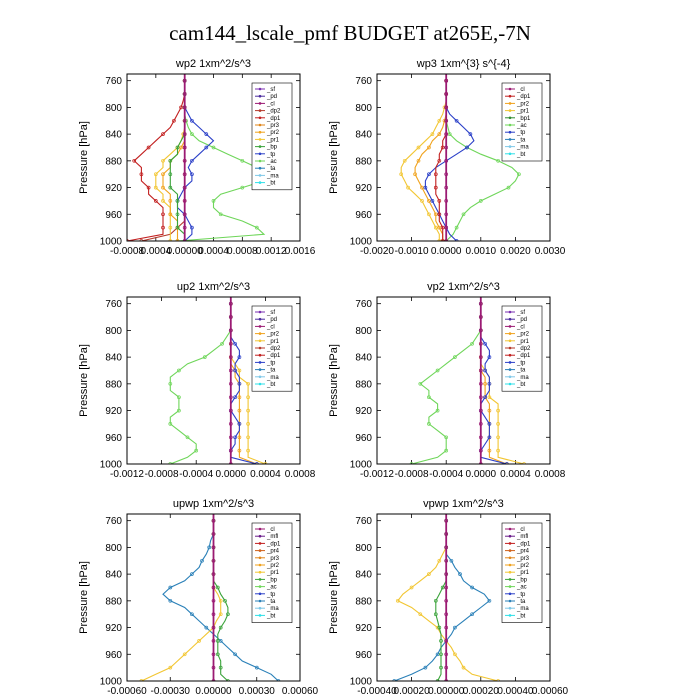 The image size is (700, 700). Describe the element at coordinates (523, 97) in the screenshot. I see `legend-label-dp1: _dp1` at that location.